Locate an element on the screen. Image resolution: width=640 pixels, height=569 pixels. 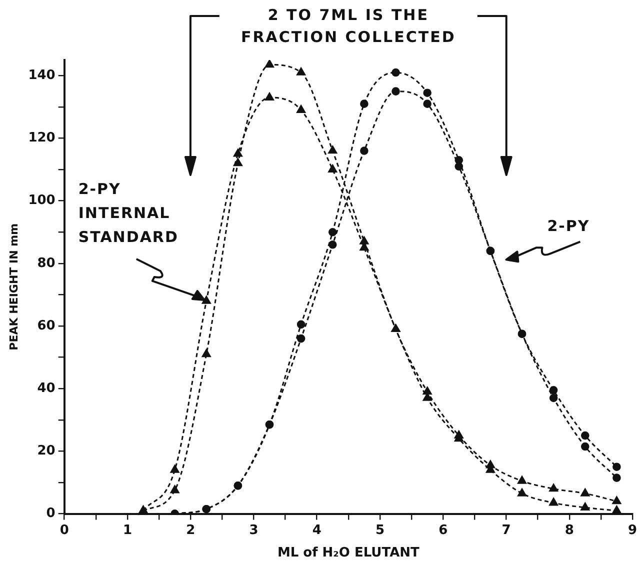
x-tick-label: 2 is located at coordinates (191, 530).